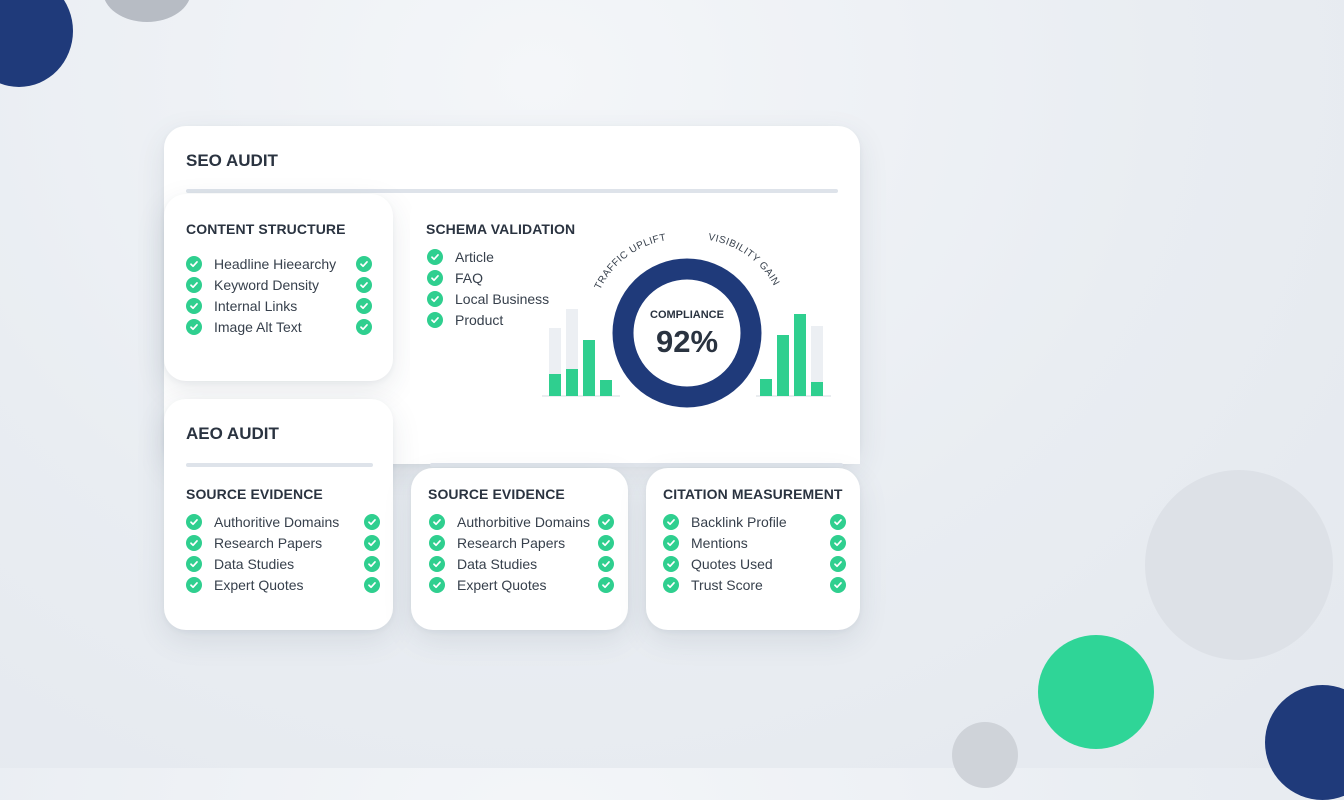 The image size is (1344, 800). What do you see at coordinates (279, 326) in the screenshot?
I see `list-item: Image Alt Text` at bounding box center [279, 326].